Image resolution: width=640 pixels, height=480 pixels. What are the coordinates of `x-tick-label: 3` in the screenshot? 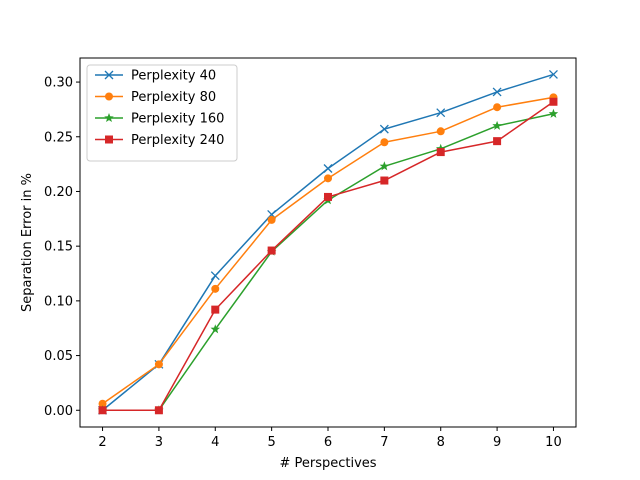 It's located at (159, 442).